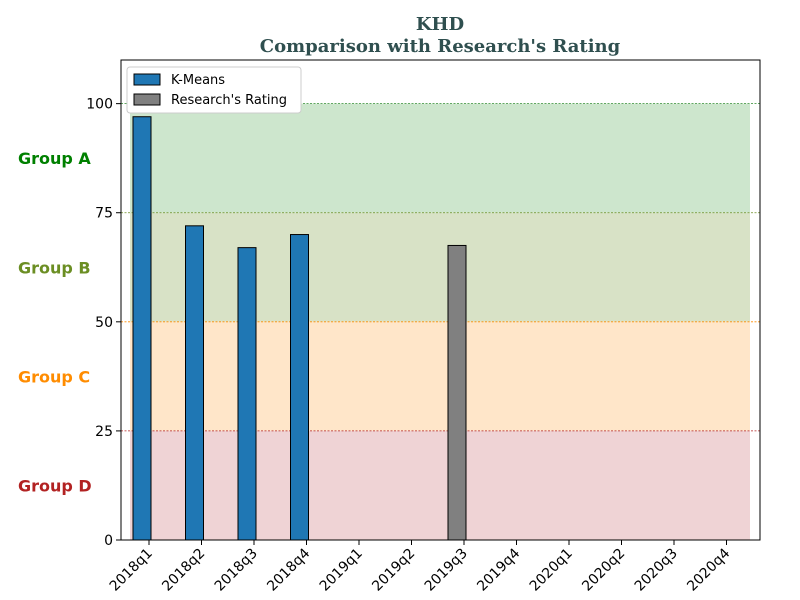  What do you see at coordinates (393, 570) in the screenshot?
I see `x-tick-label: 2019q2` at bounding box center [393, 570].